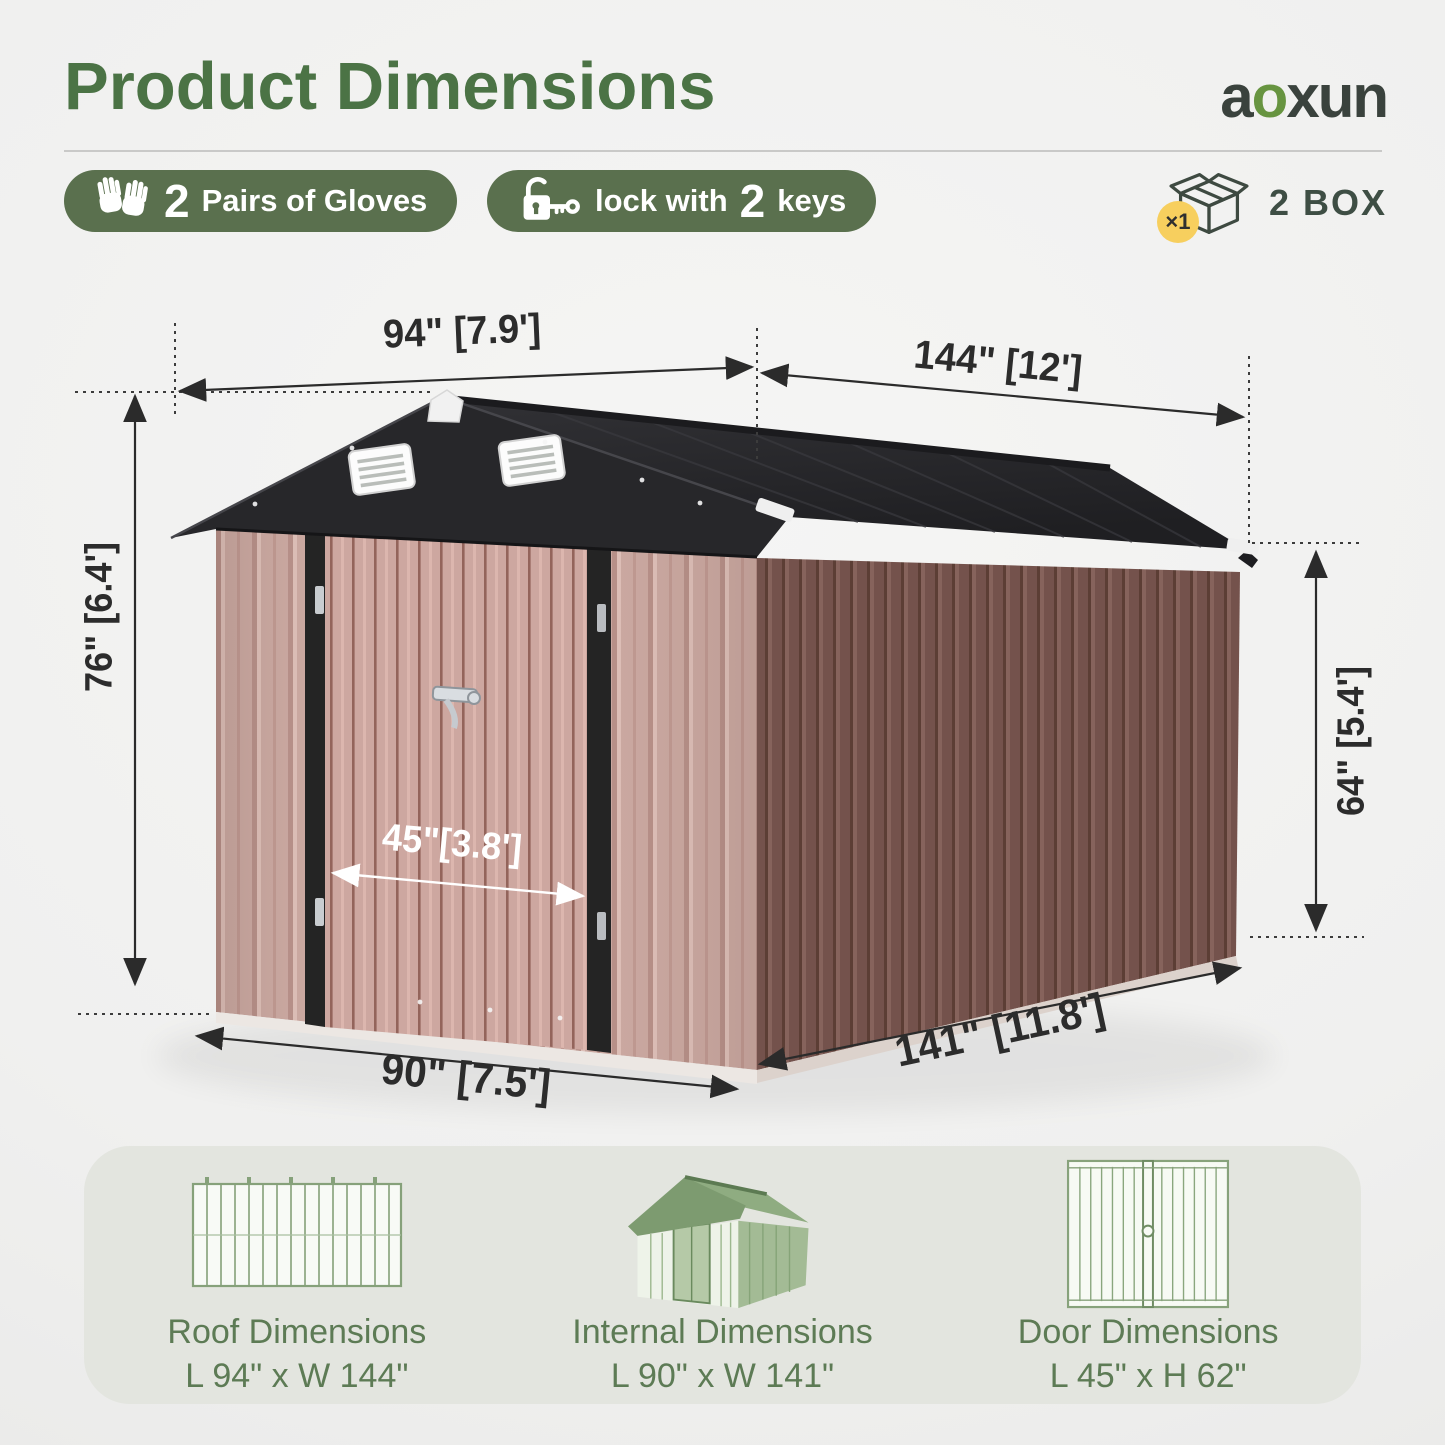 This screenshot has height=1445, width=1445. What do you see at coordinates (1236, 96) in the screenshot?
I see `brand-logo-part: a` at bounding box center [1236, 96].